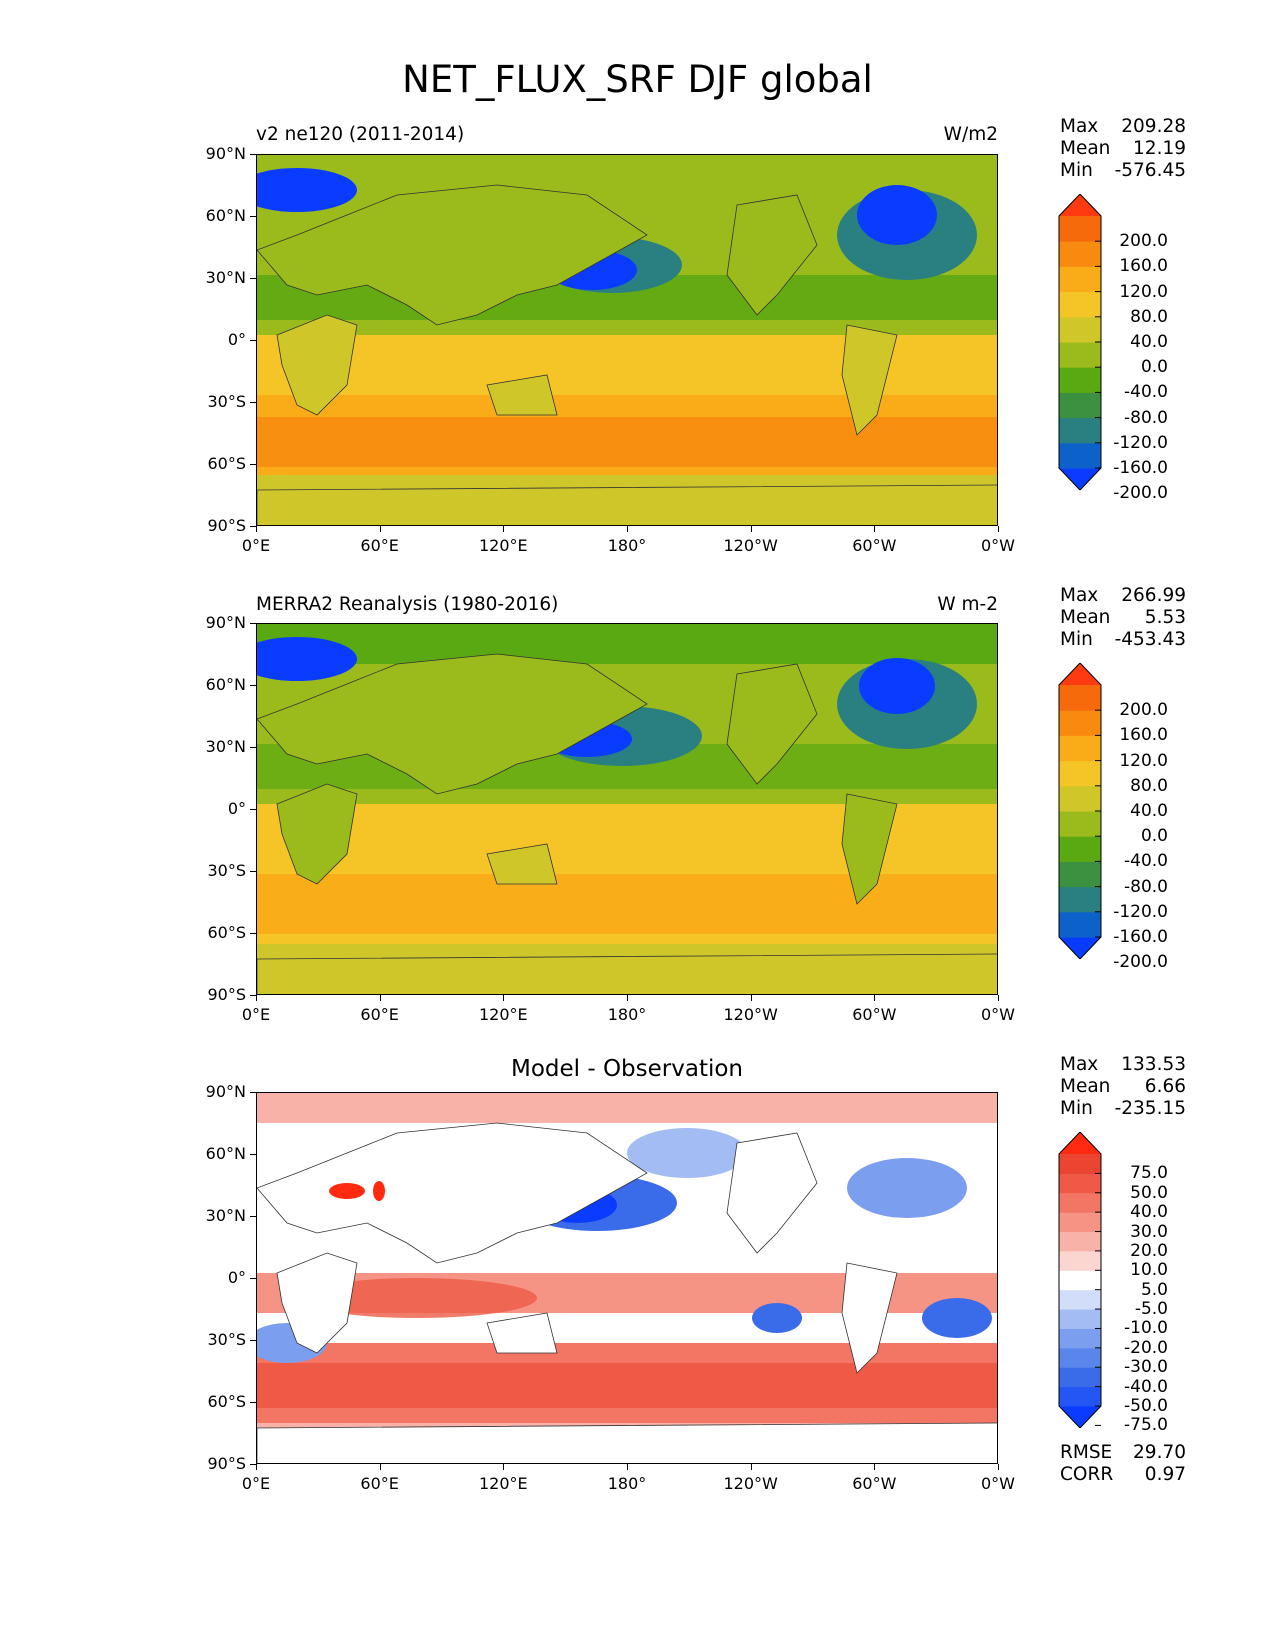  I want to click on panel-2-map, so click(627, 809).